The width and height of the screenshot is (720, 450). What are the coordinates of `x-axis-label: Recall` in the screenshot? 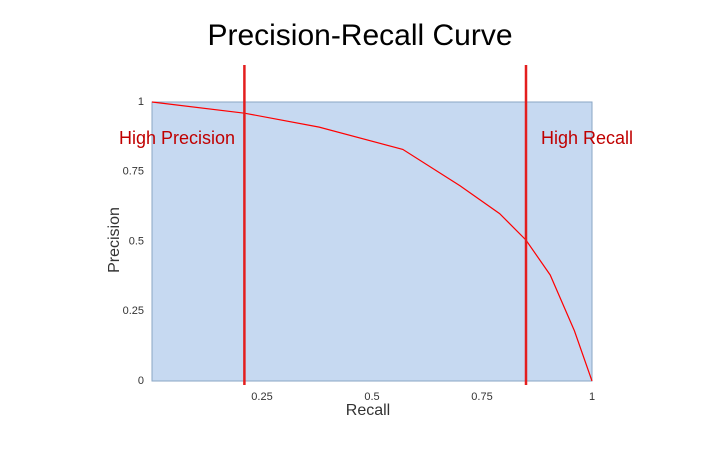 It's located at (368, 410).